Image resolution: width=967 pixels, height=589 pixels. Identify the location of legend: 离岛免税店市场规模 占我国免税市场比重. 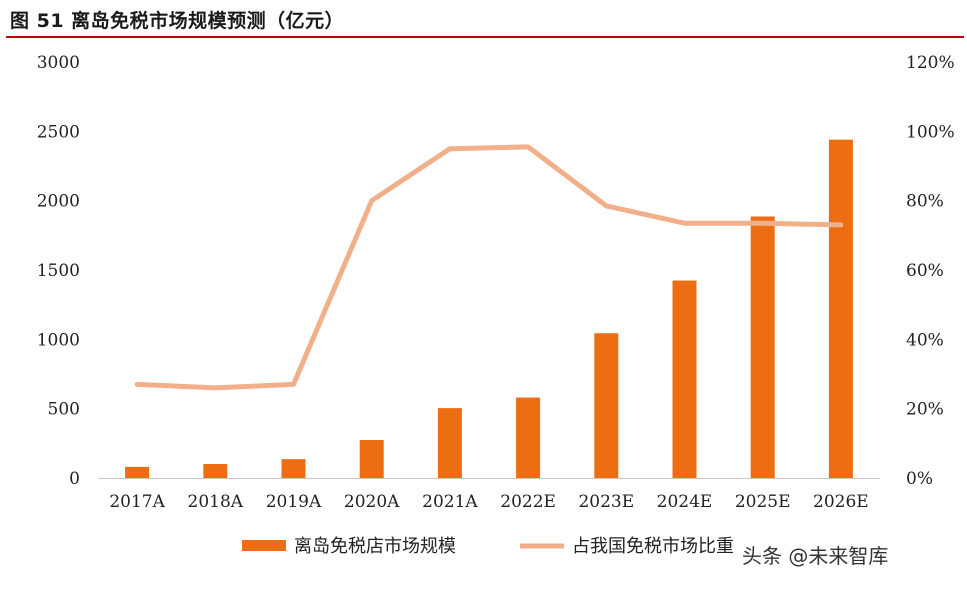
(488, 546).